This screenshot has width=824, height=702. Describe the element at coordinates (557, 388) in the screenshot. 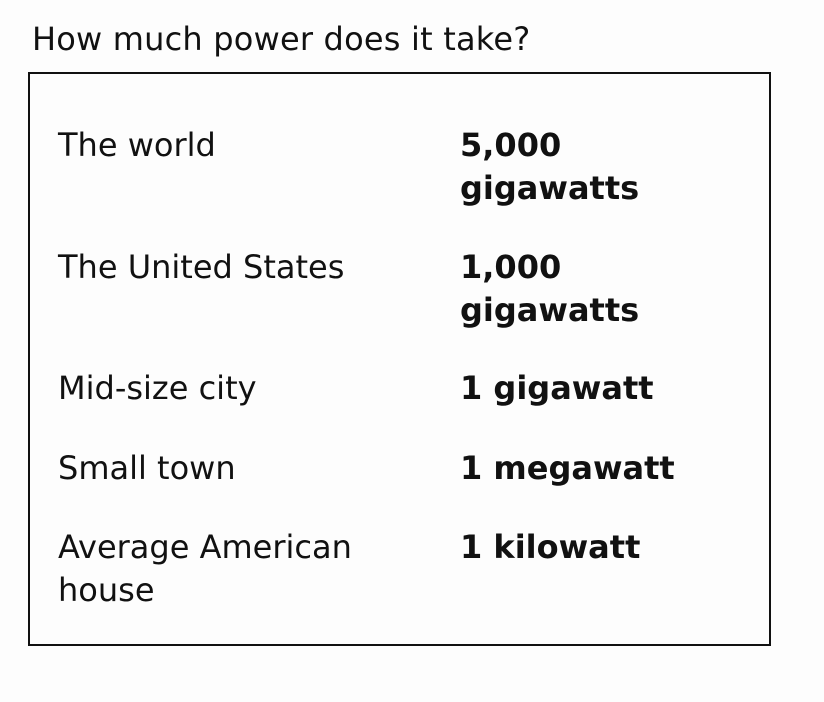

I see `row-value: 1 gigawatt` at that location.